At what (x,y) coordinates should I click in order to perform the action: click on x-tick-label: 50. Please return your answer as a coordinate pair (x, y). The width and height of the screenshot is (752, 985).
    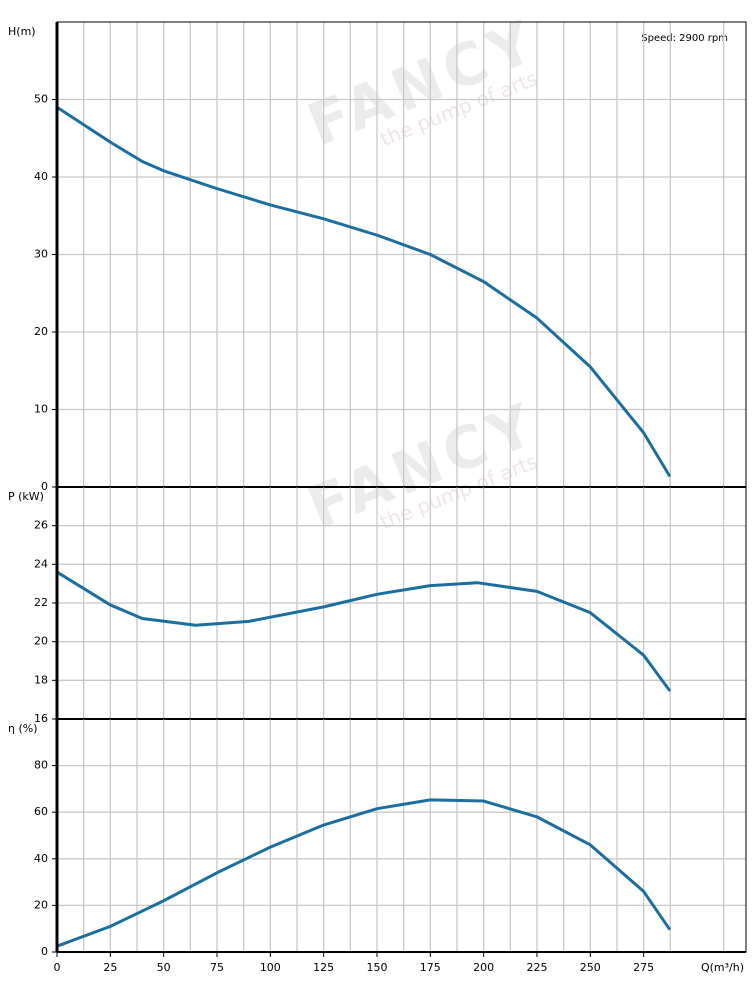
    Looking at the image, I should click on (164, 967).